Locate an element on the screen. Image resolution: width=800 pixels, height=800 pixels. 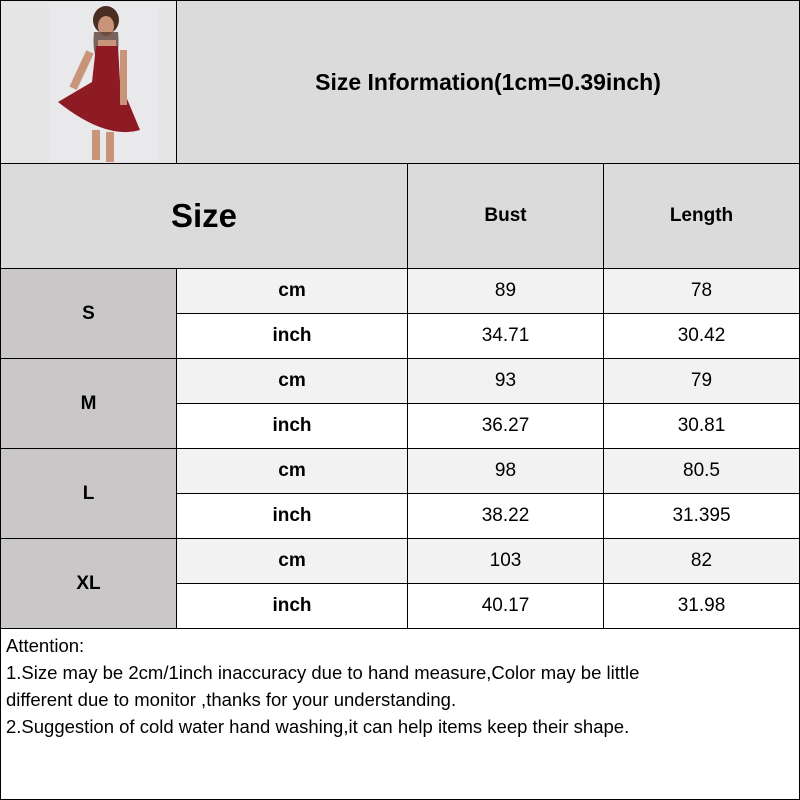
length-value: 79 is located at coordinates (701, 381).